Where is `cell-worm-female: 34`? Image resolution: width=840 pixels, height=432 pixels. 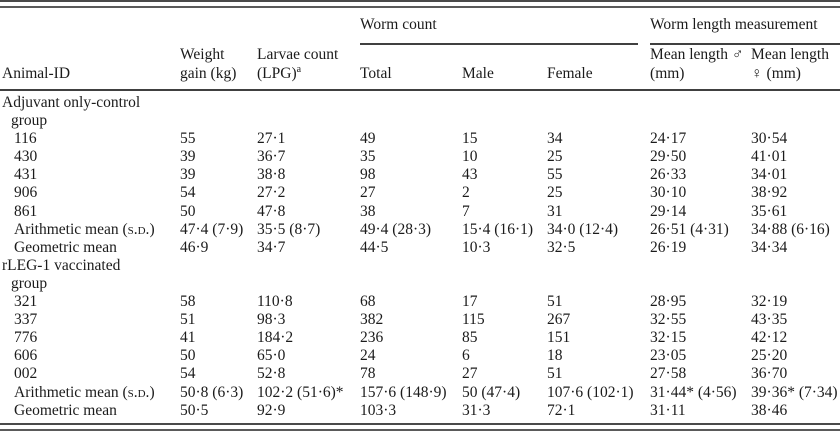 cell-worm-female: 34 is located at coordinates (555, 139).